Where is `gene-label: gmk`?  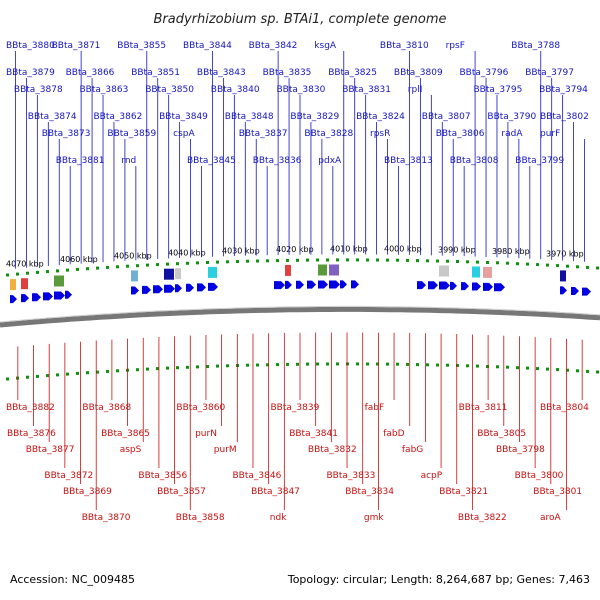
gene-label: gmk is located at coordinates (374, 518).